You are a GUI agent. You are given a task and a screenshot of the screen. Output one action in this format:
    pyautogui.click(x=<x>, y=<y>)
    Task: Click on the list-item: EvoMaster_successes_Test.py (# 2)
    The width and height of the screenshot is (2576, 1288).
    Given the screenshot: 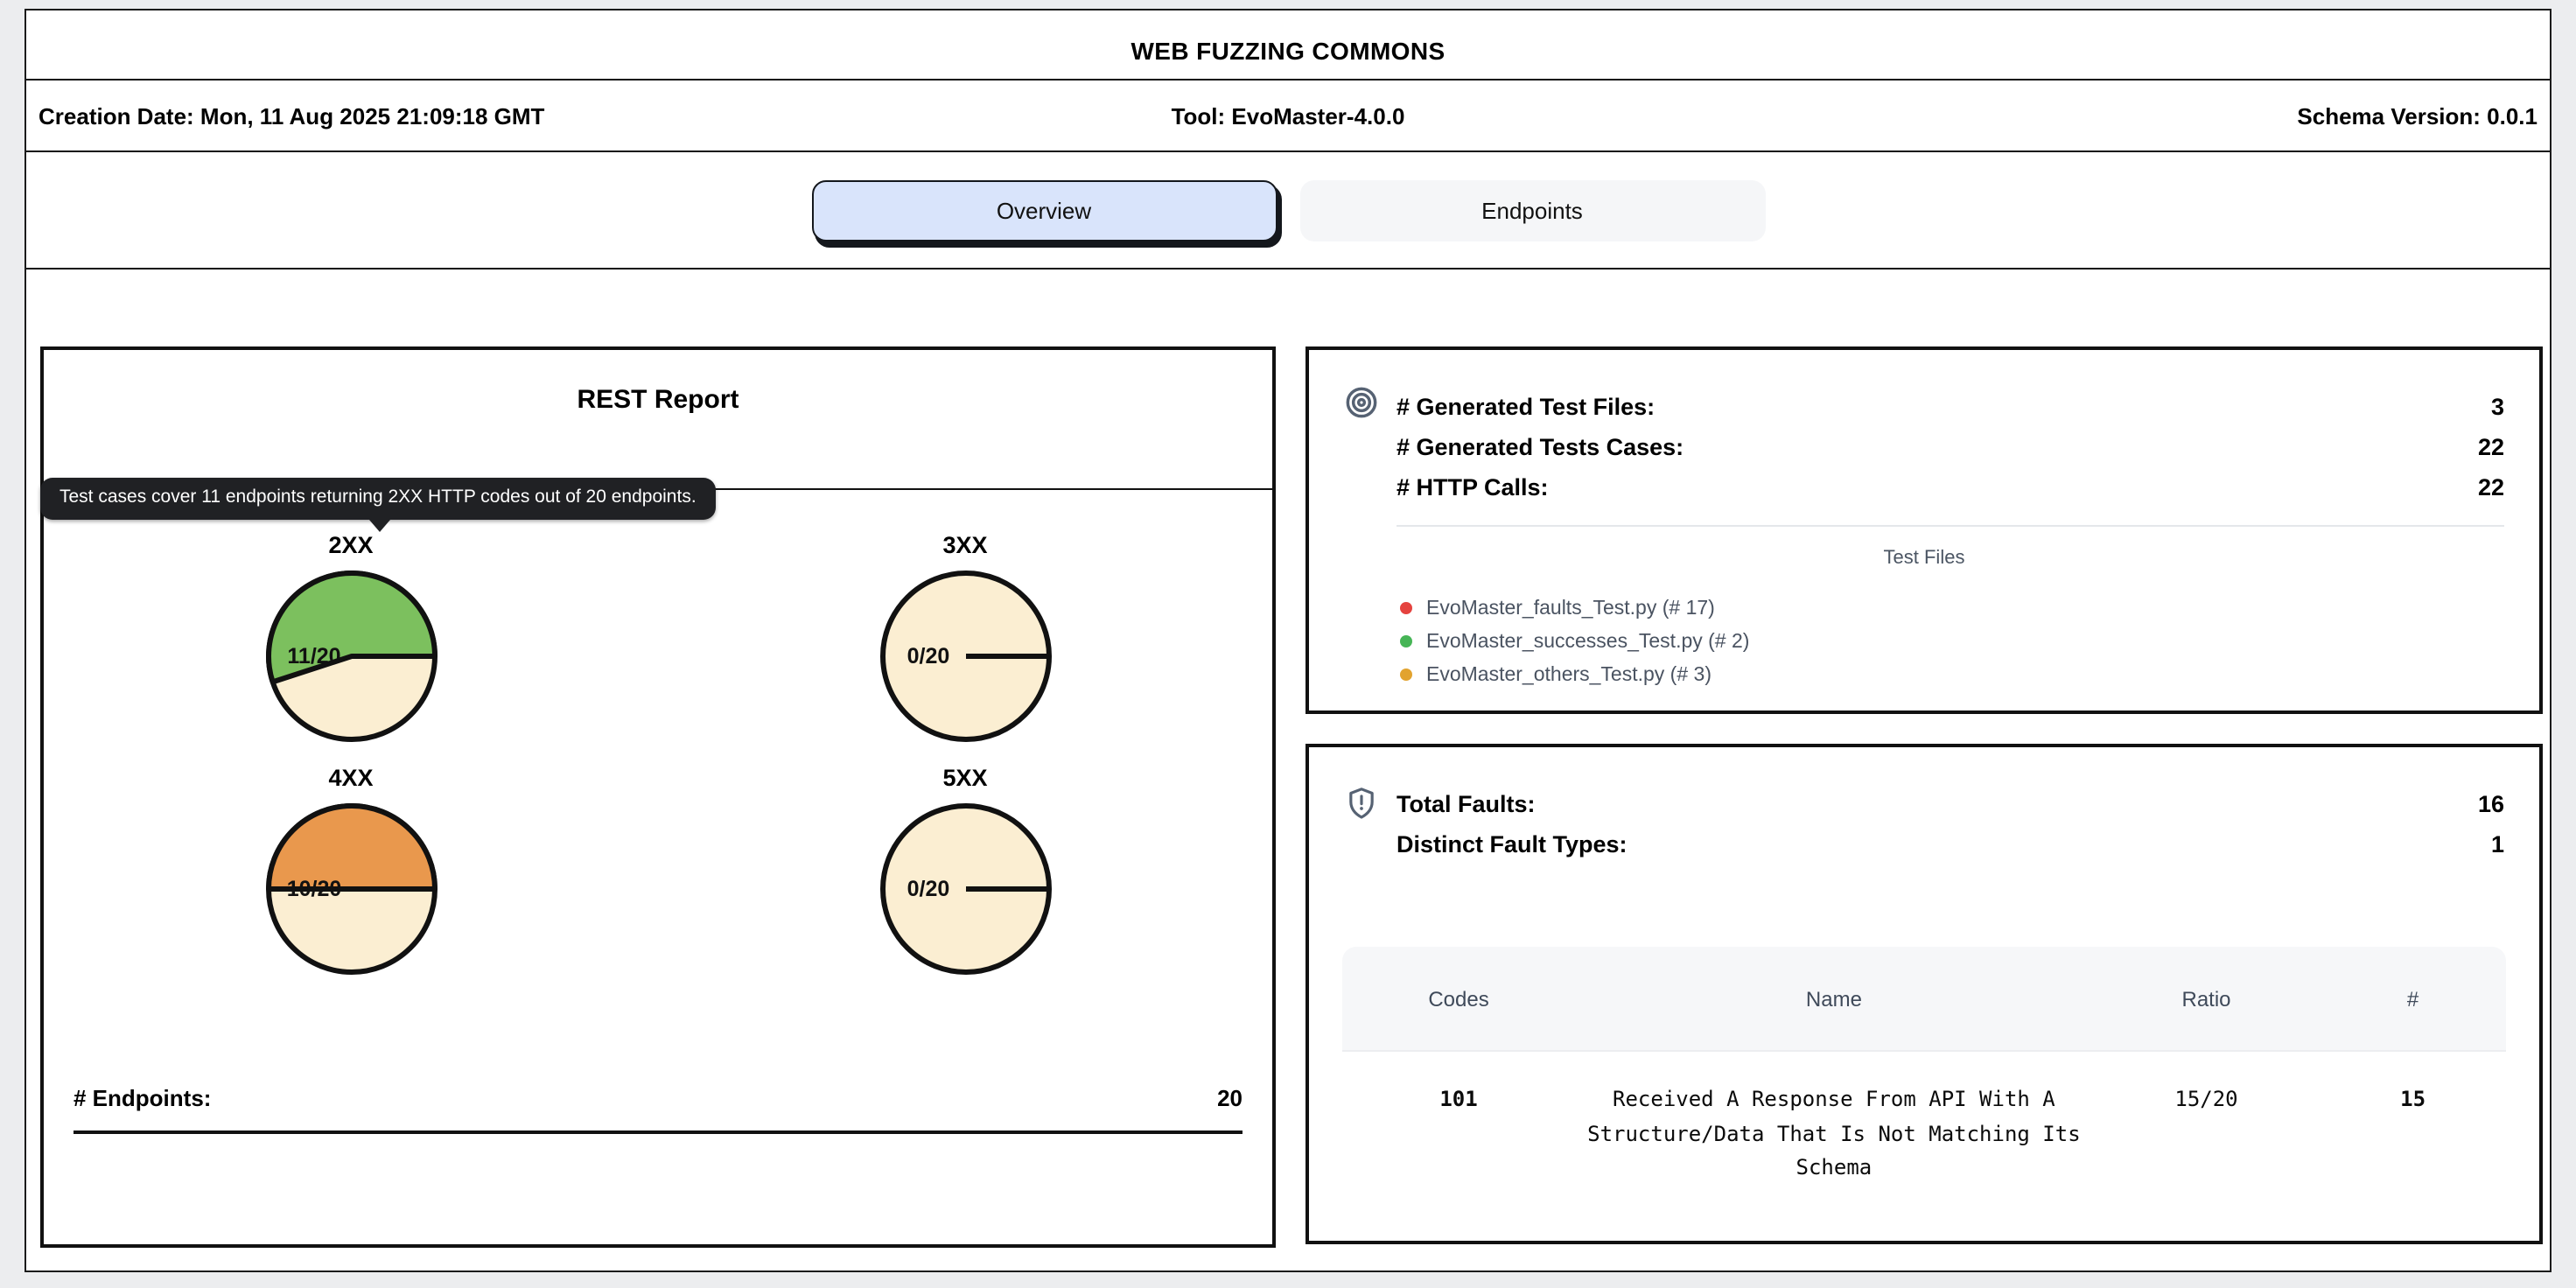 What is the action you would take?
    pyautogui.click(x=1969, y=641)
    